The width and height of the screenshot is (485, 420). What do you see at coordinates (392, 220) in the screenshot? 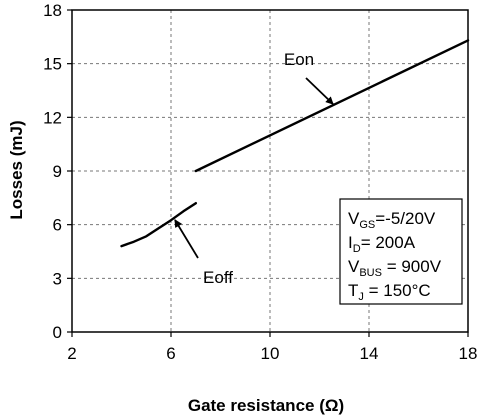
I see `condition-vgs: VGS=-5/20V` at bounding box center [392, 220].